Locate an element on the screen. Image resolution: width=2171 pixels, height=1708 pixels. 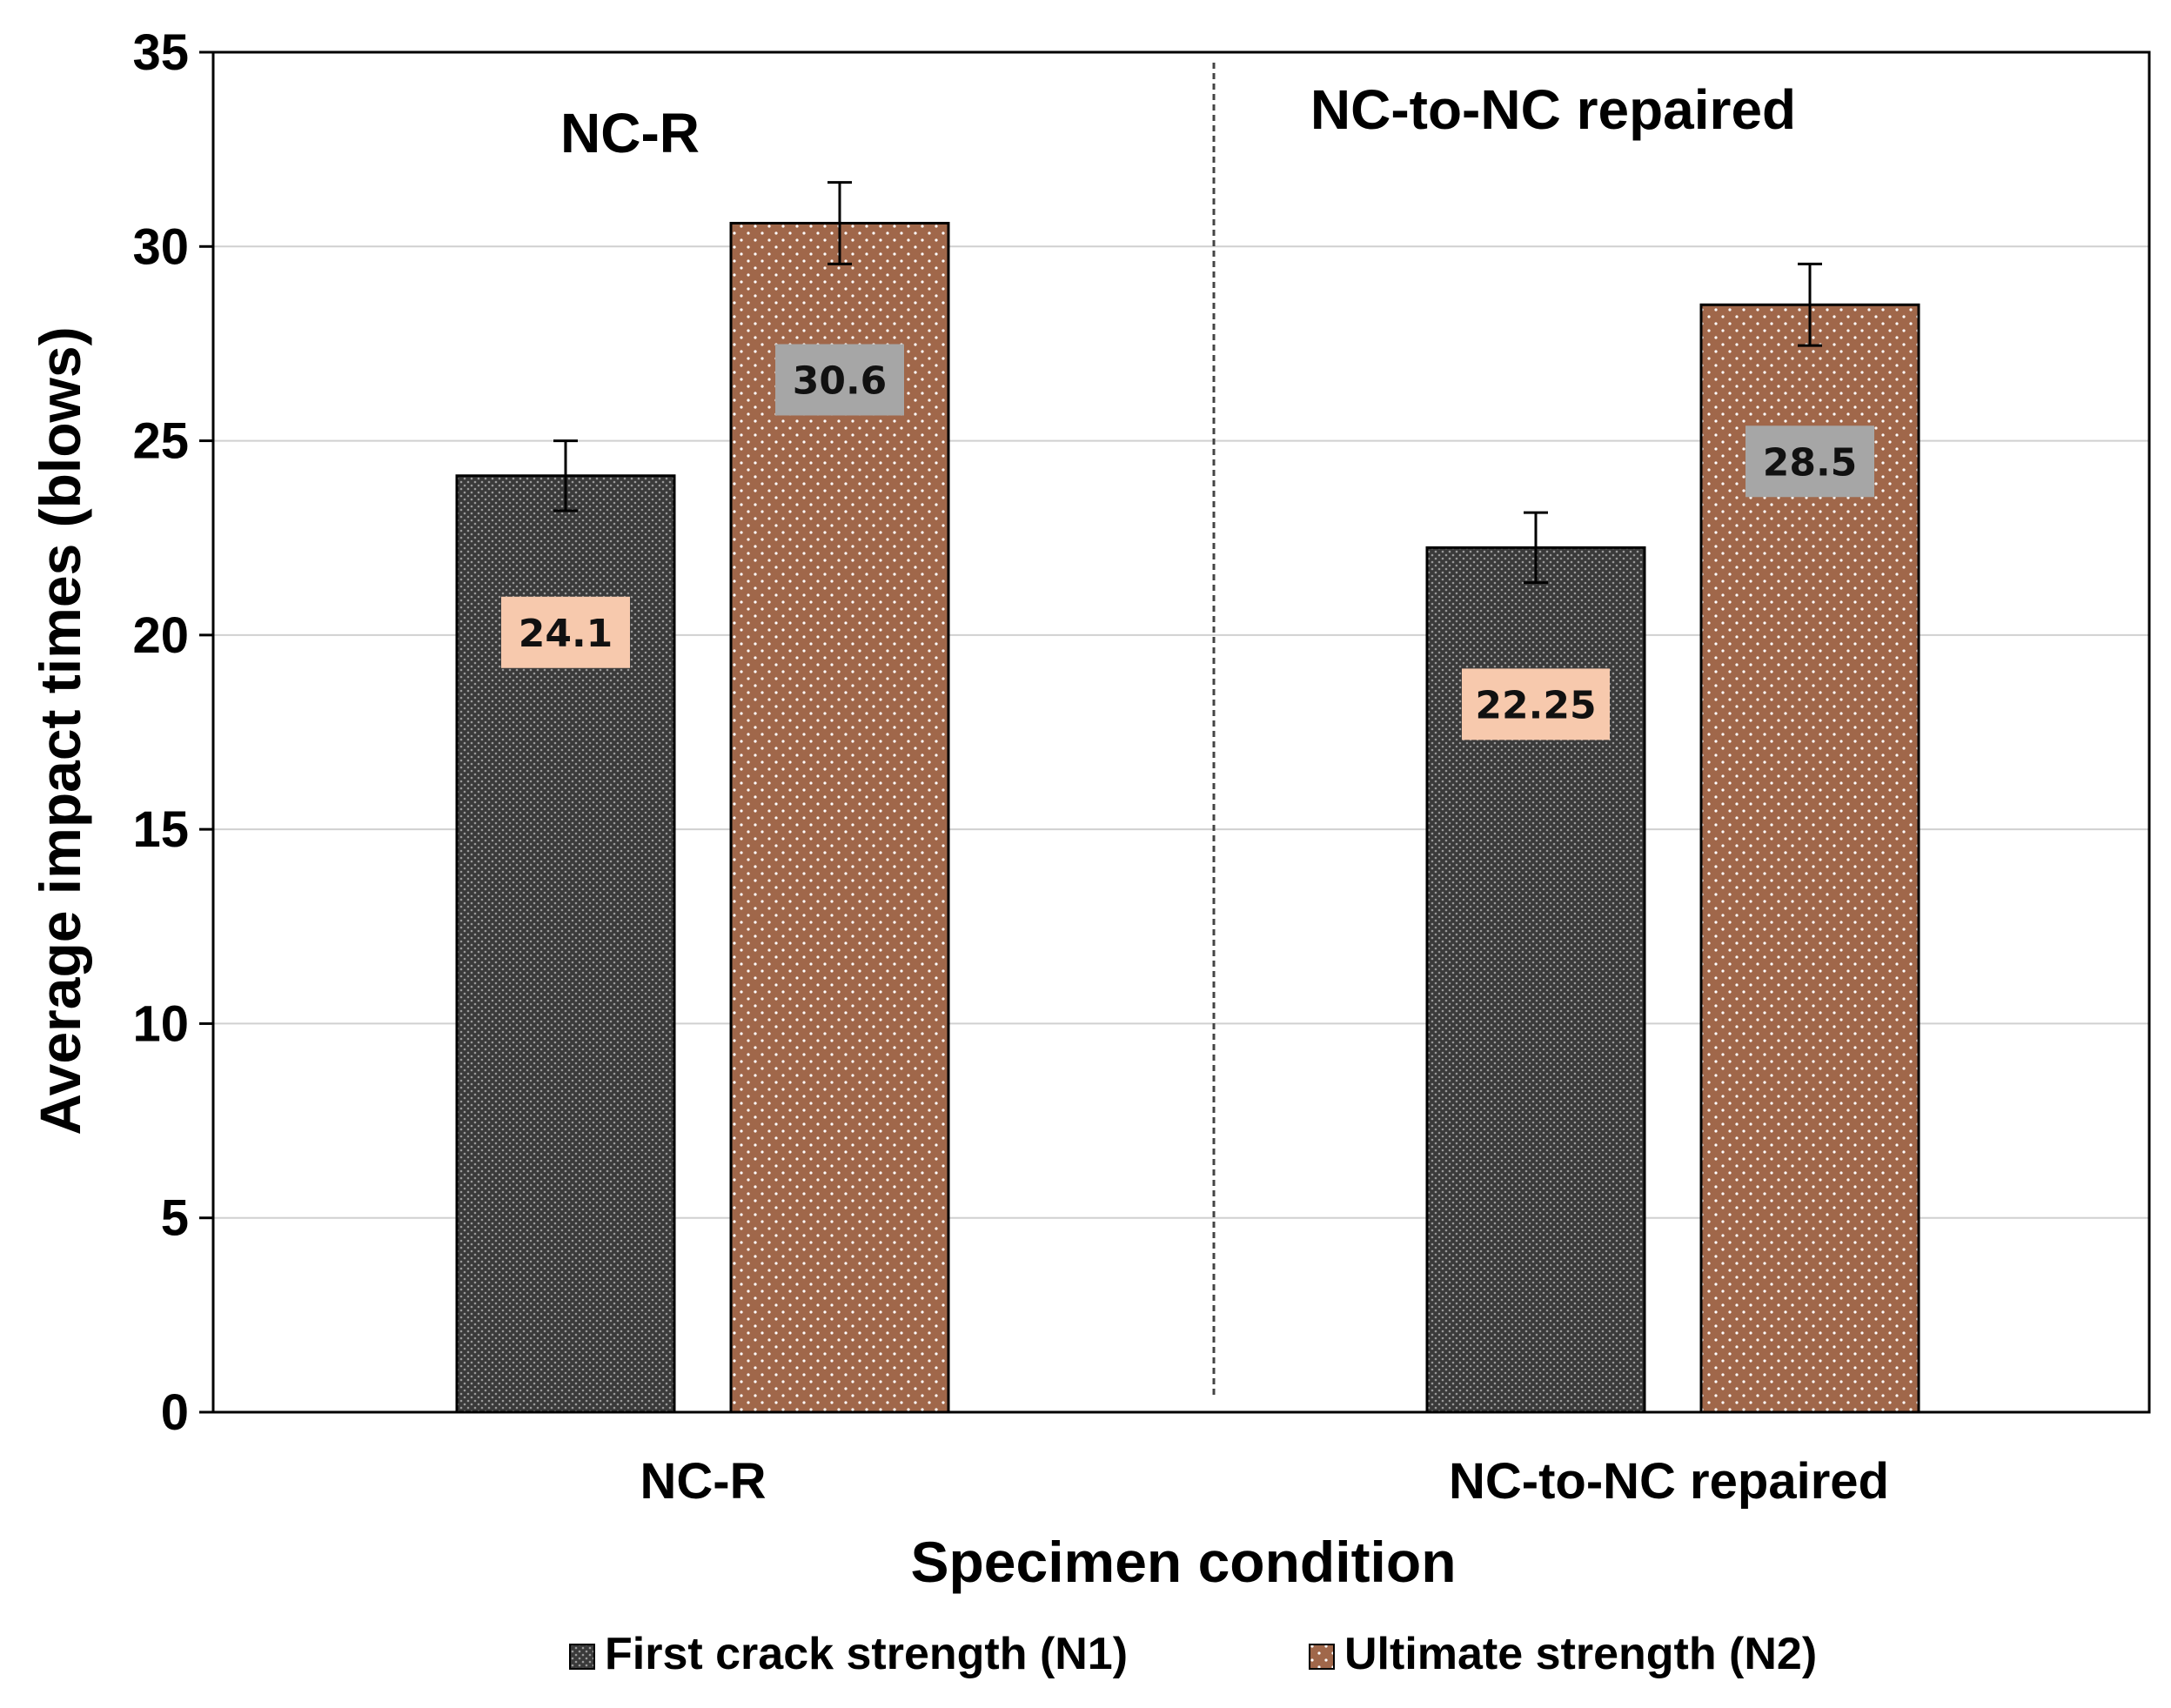
x-tick-label-nc-r: NC-R is located at coordinates (703, 1482).